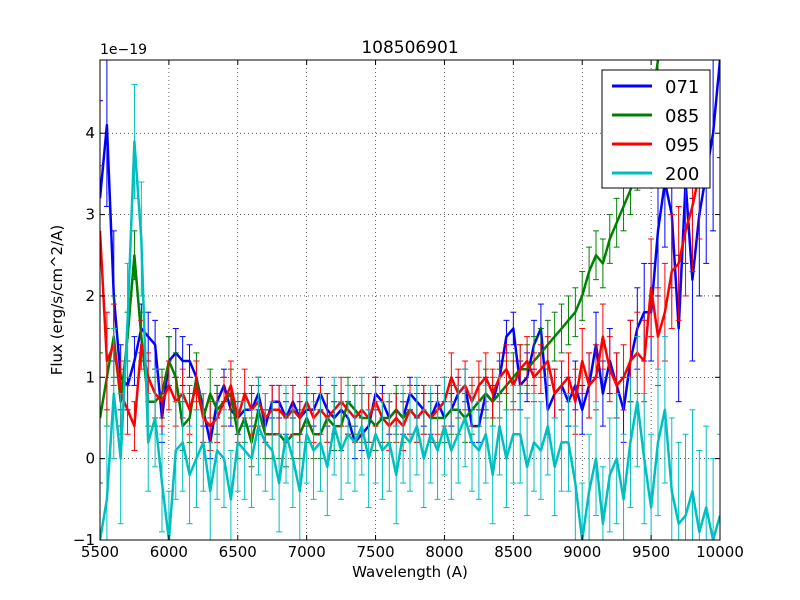 This screenshot has width=800, height=600. I want to click on y-tick-label: 4, so click(90, 133).